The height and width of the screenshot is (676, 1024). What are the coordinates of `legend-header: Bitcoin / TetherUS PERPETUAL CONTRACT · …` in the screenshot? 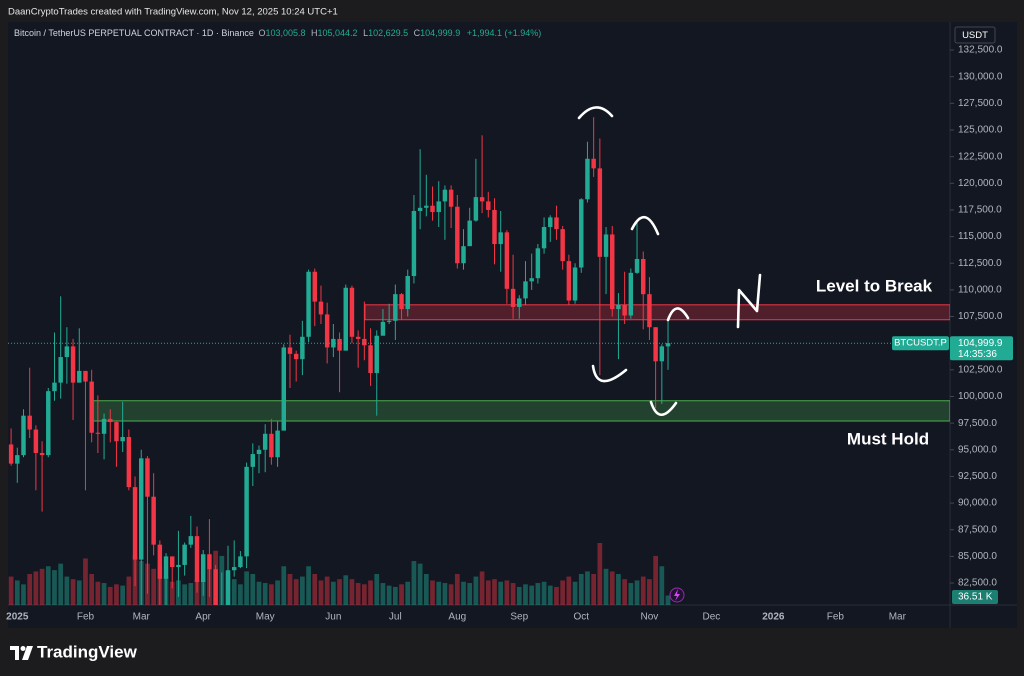 It's located at (277, 33).